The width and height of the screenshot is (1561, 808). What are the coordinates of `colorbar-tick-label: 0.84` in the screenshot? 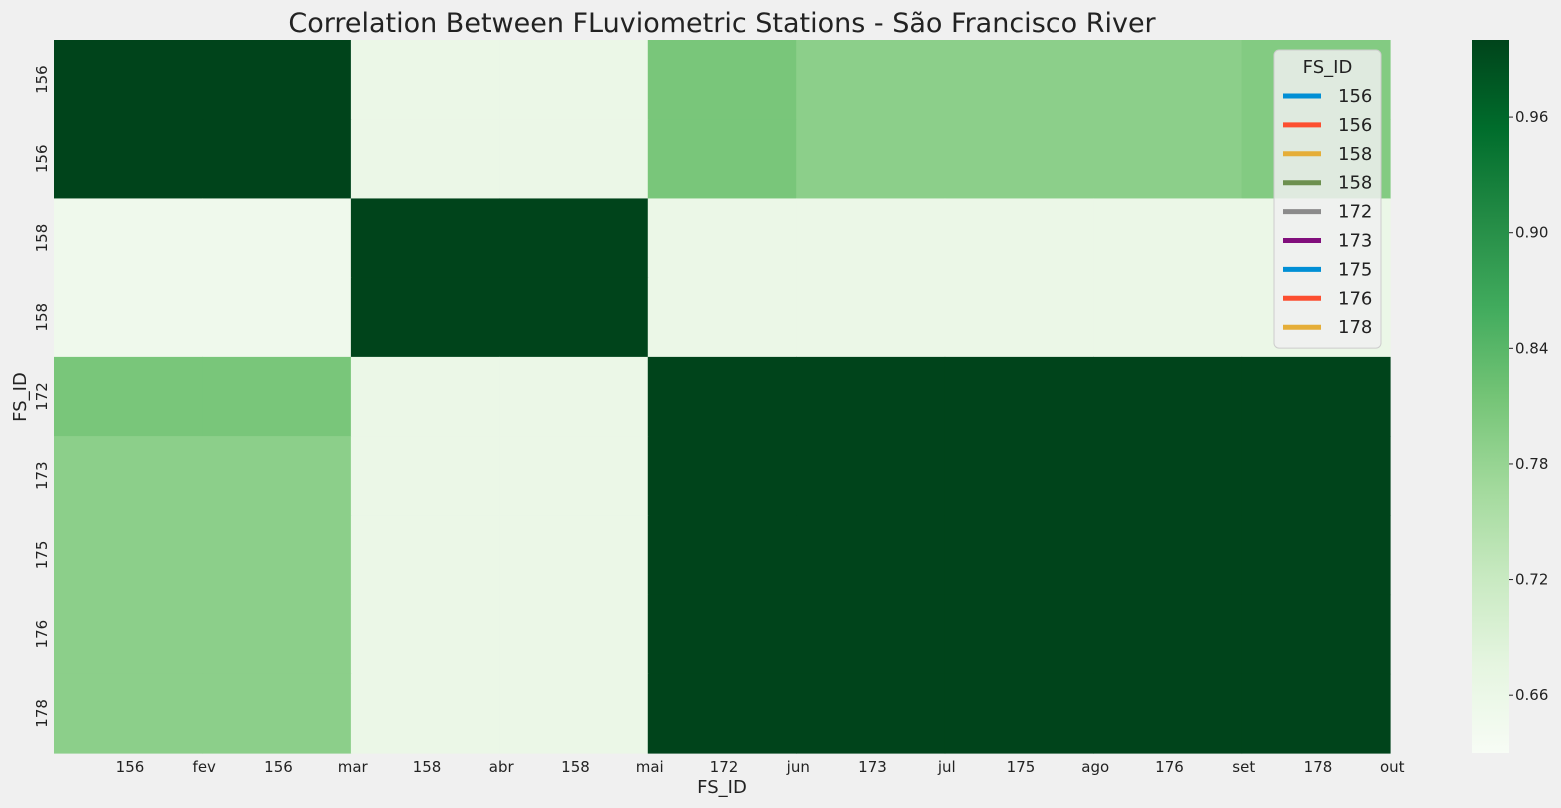 It's located at (1531, 348).